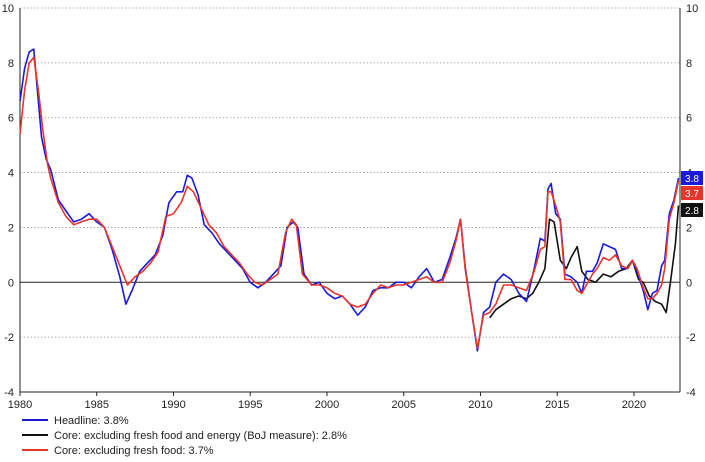 This screenshot has height=462, width=705. I want to click on end-value-text: 2.8, so click(692, 211).